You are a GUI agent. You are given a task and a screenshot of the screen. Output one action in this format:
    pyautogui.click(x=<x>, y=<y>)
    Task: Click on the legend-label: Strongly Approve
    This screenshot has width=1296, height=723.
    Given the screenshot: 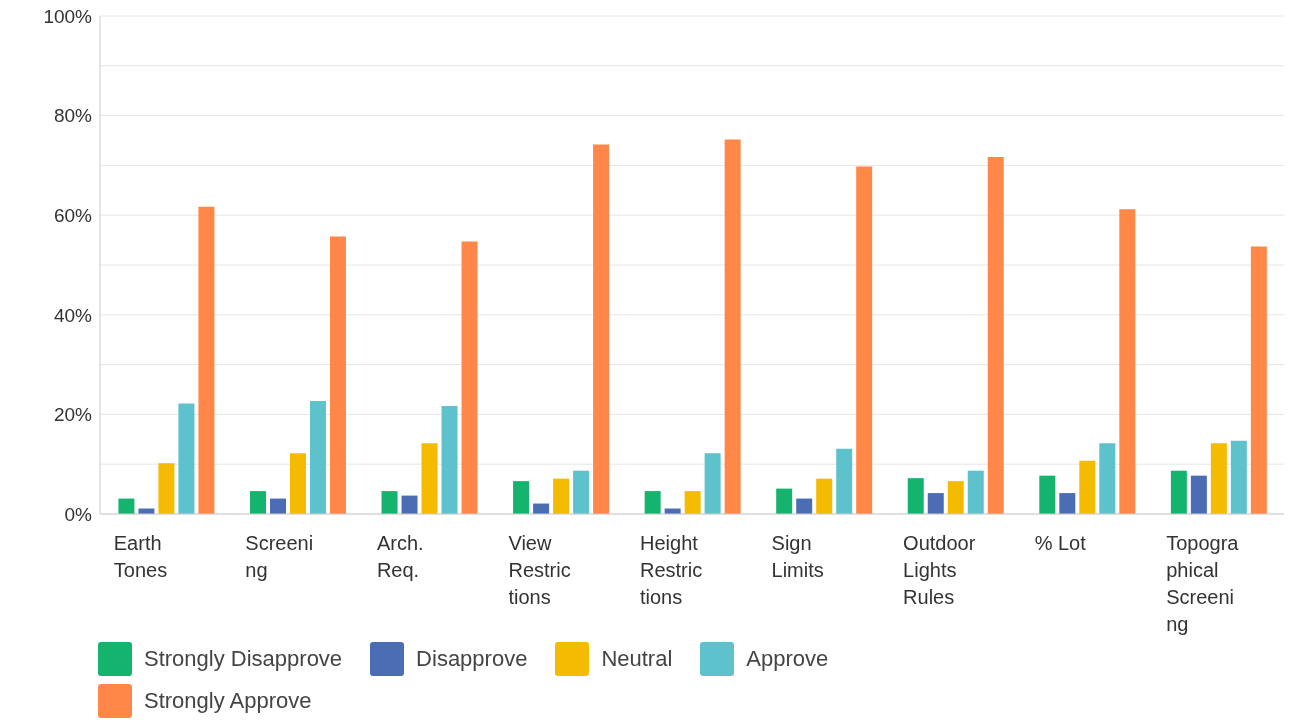 What is the action you would take?
    pyautogui.click(x=228, y=701)
    